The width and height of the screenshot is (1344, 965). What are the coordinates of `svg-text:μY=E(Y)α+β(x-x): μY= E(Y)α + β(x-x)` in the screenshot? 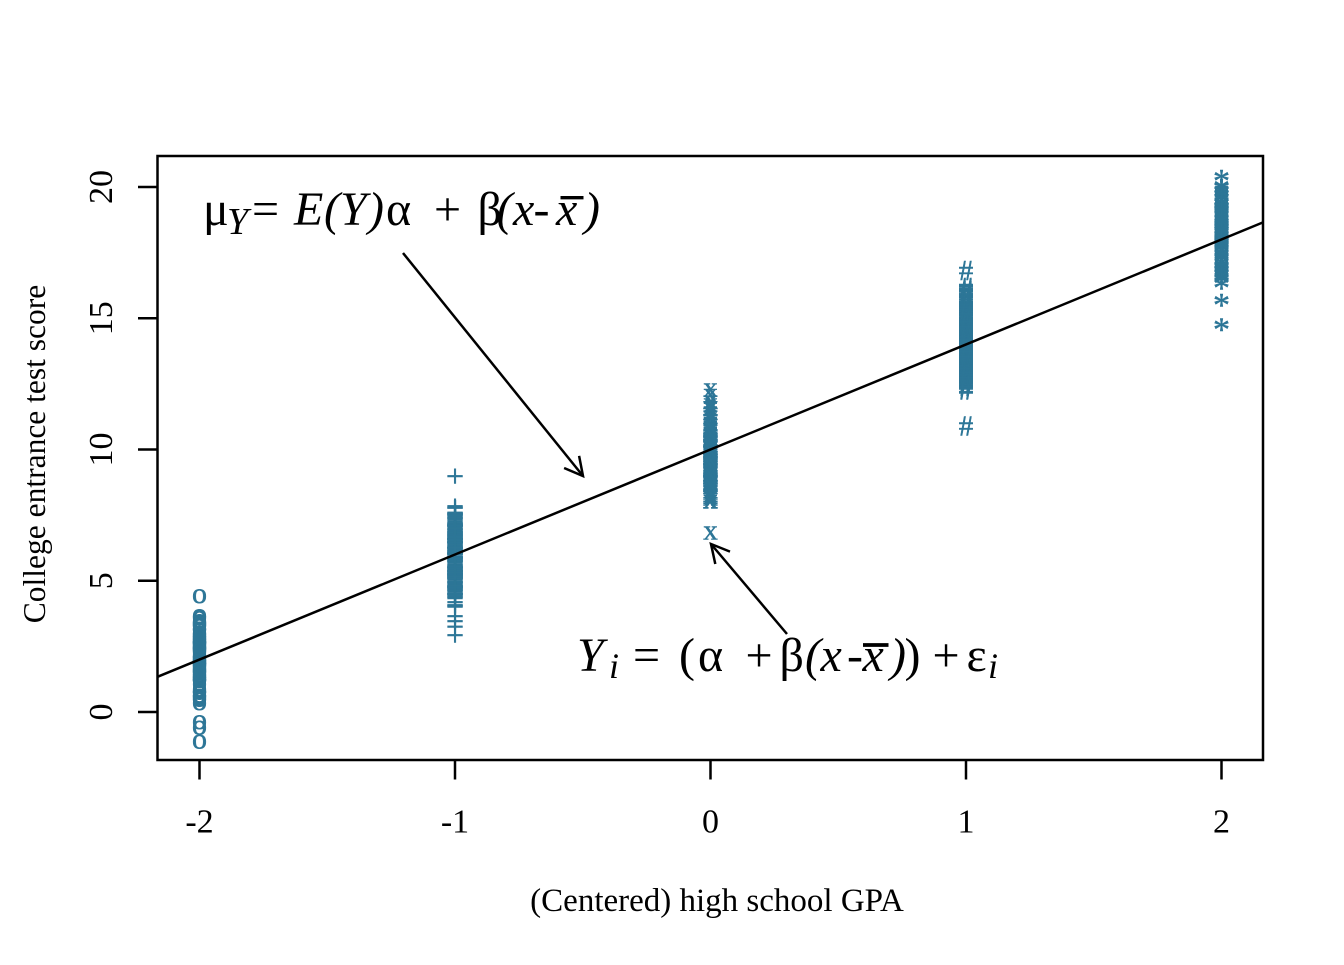 It's located at (401, 213).